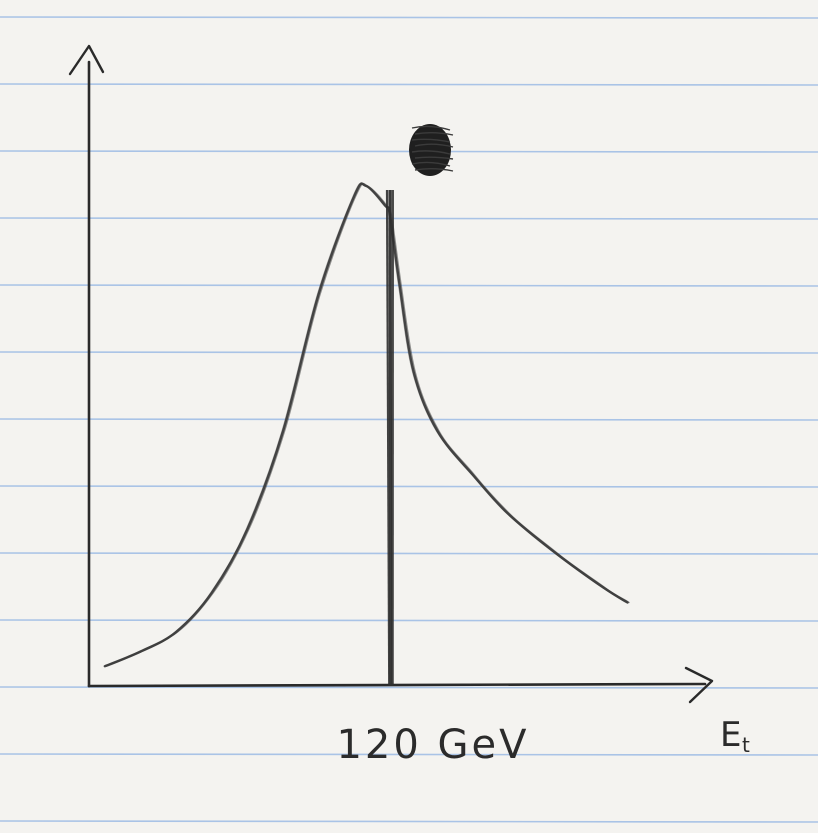 The height and width of the screenshot is (833, 818). What do you see at coordinates (432, 745) in the screenshot?
I see `marked-value-label: 120 GeV` at bounding box center [432, 745].